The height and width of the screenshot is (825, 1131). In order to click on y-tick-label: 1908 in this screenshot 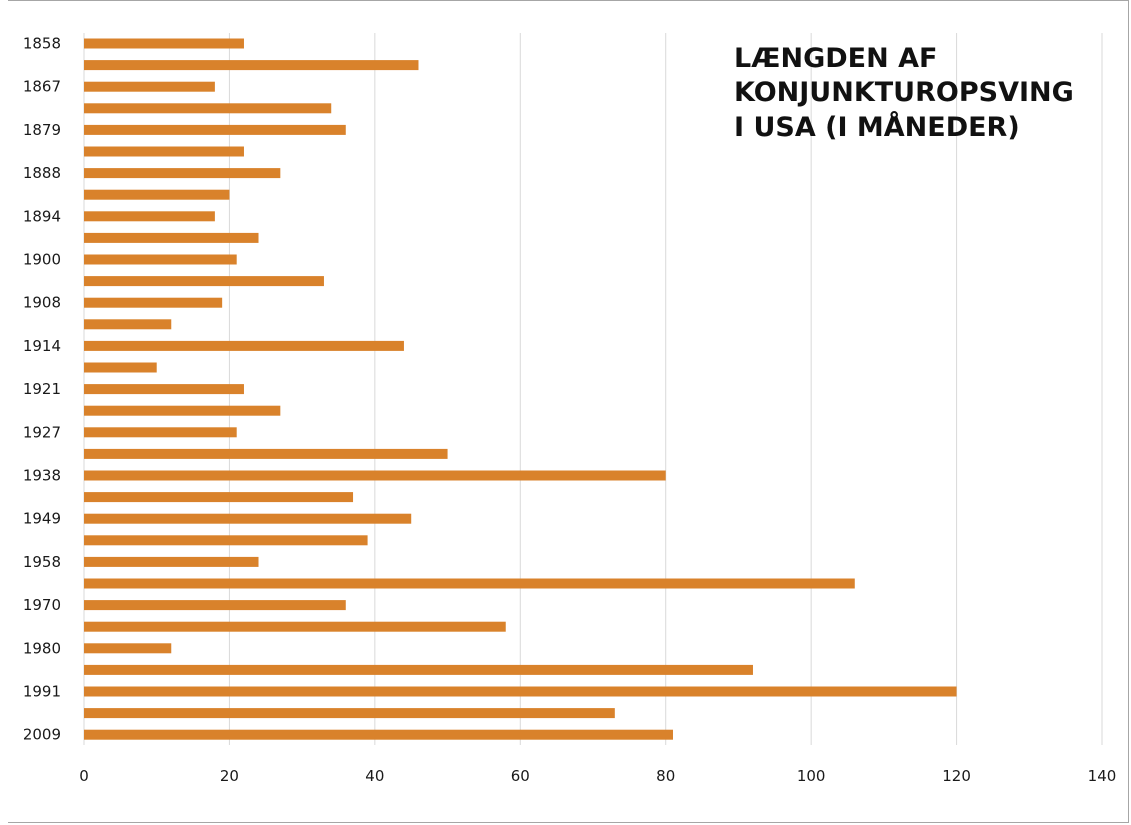, I will do `click(42, 303)`.